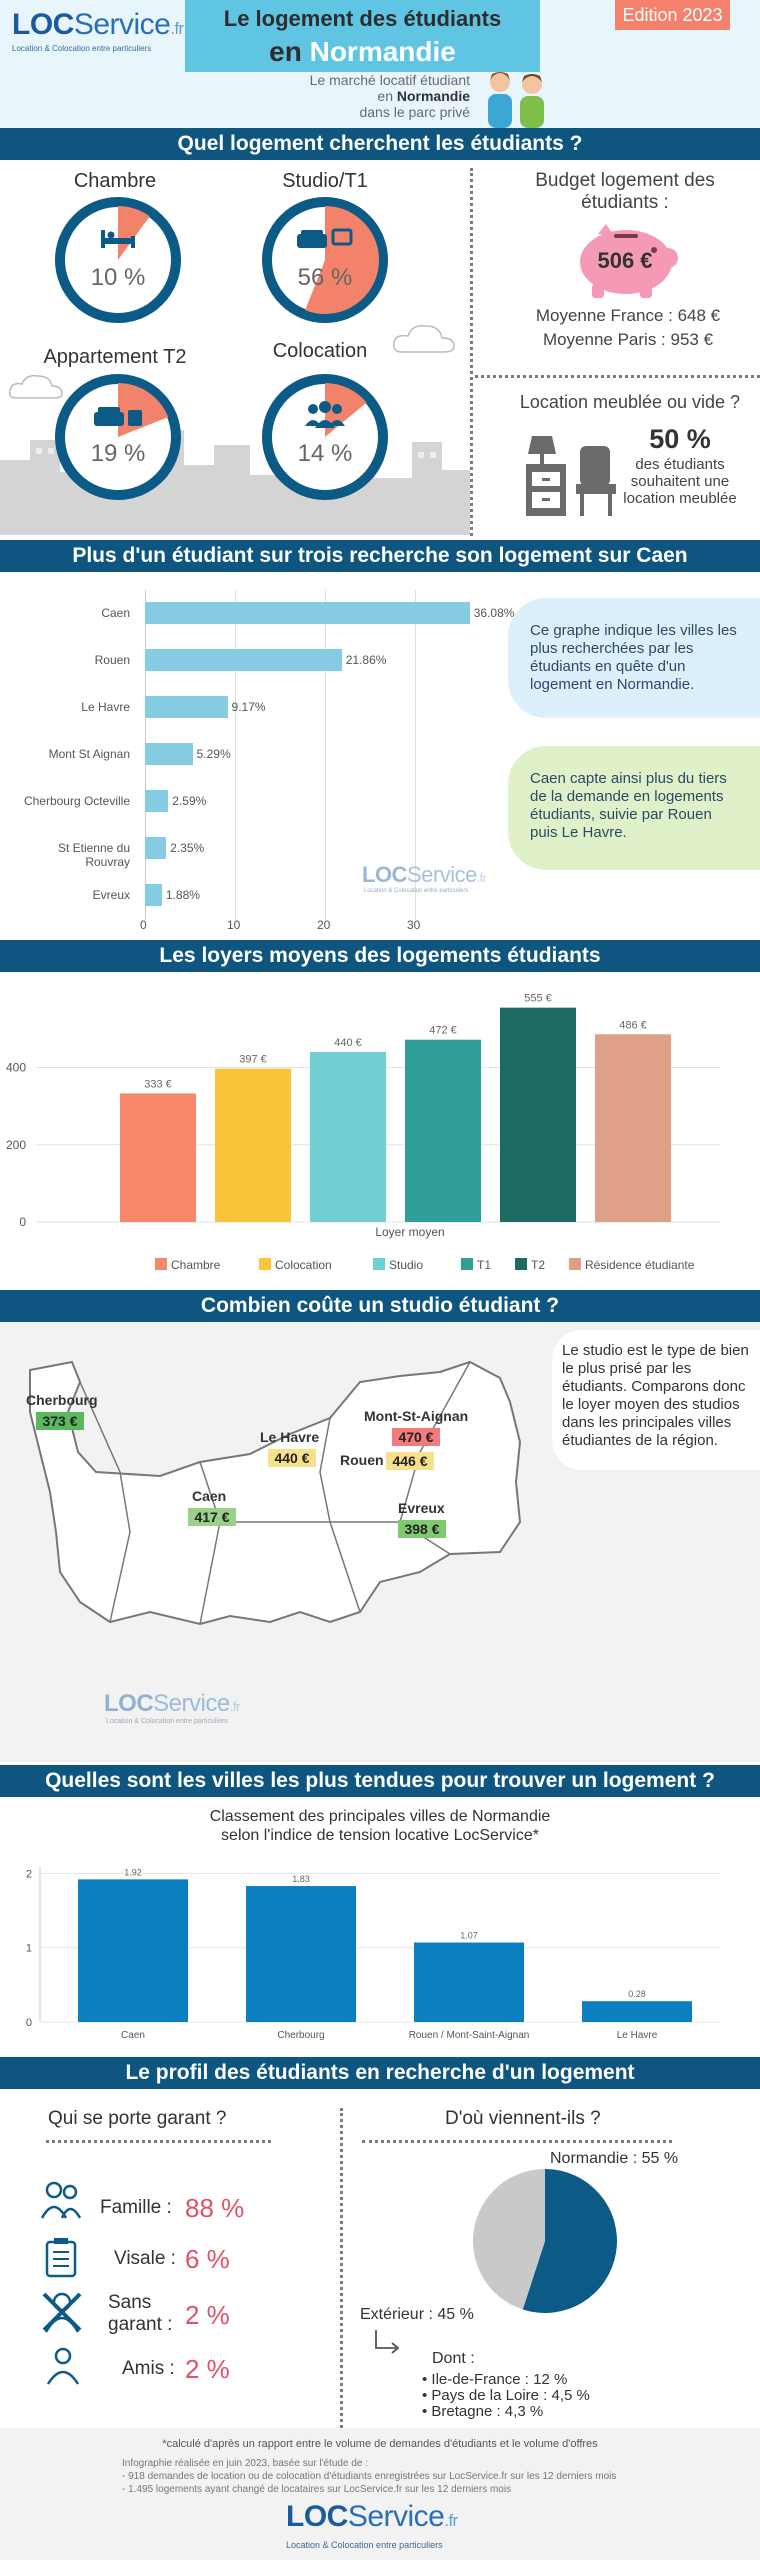  I want to click on tension-value-label: 1.07, so click(469, 1936).